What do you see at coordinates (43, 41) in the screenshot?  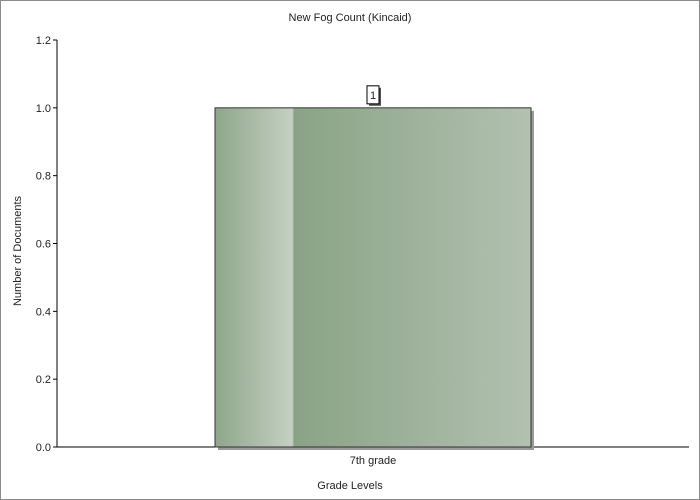 I see `y-tick-label: 1.2` at bounding box center [43, 41].